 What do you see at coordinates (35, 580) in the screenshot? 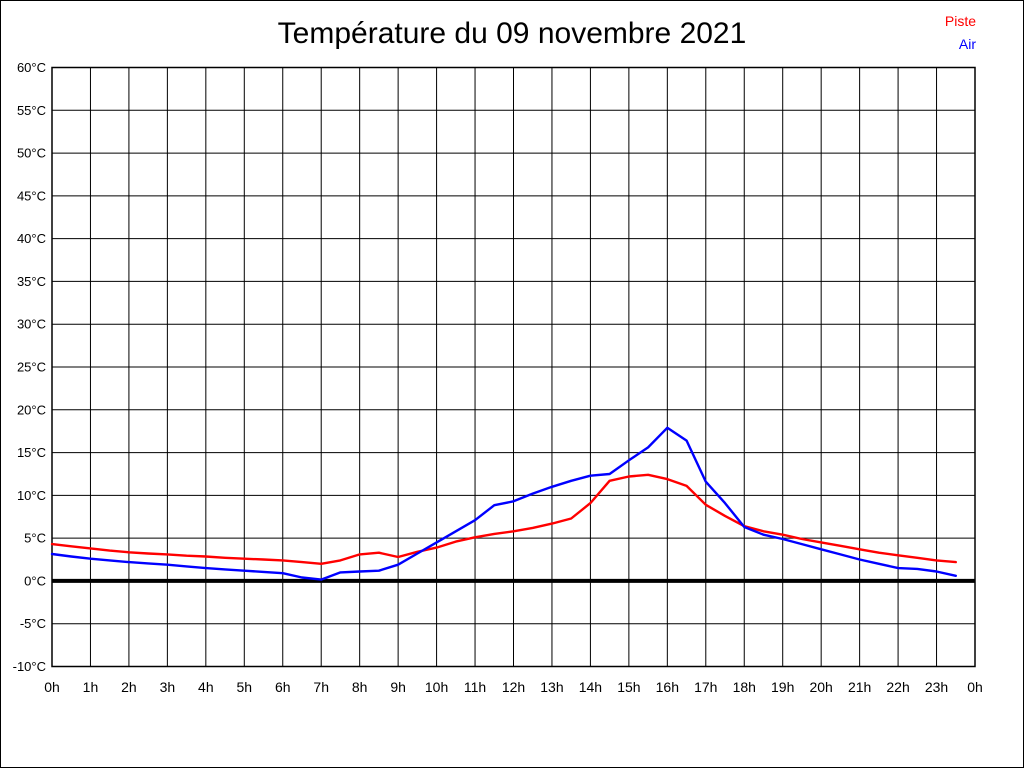
I see `y-tick-label: 0°C` at bounding box center [35, 580].